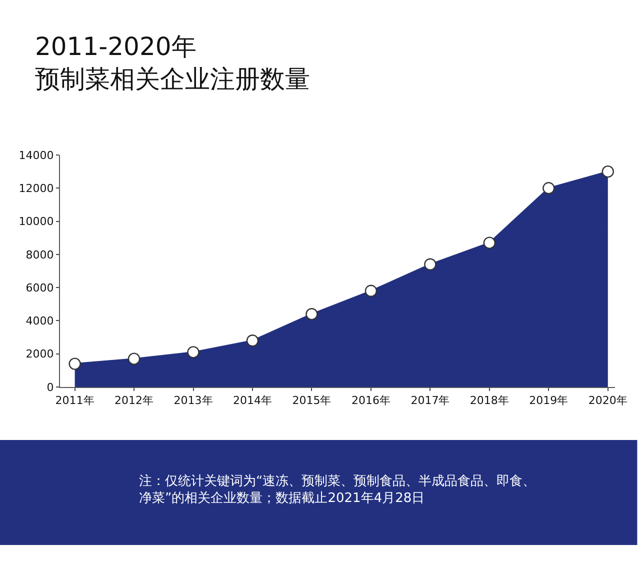 The height and width of the screenshot is (572, 640). I want to click on x-tick-label: 2015年, so click(312, 401).